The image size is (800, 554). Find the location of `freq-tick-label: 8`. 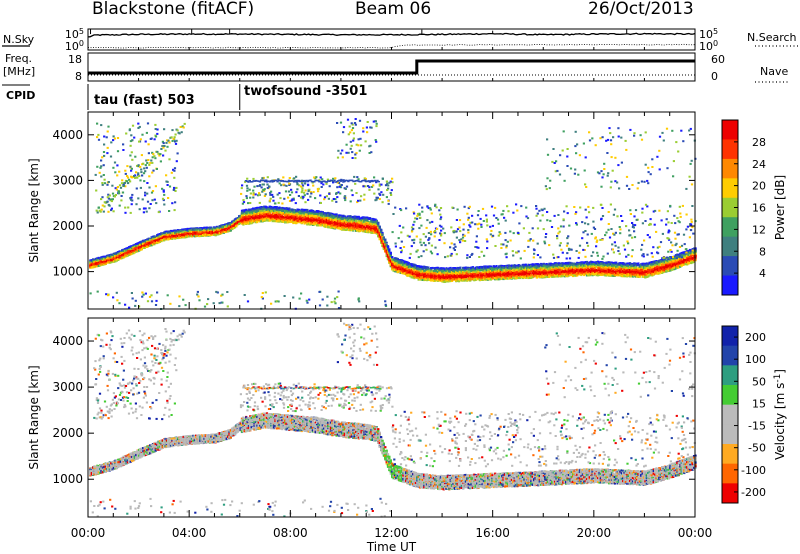

freq-tick-label: 8 is located at coordinates (78, 76).